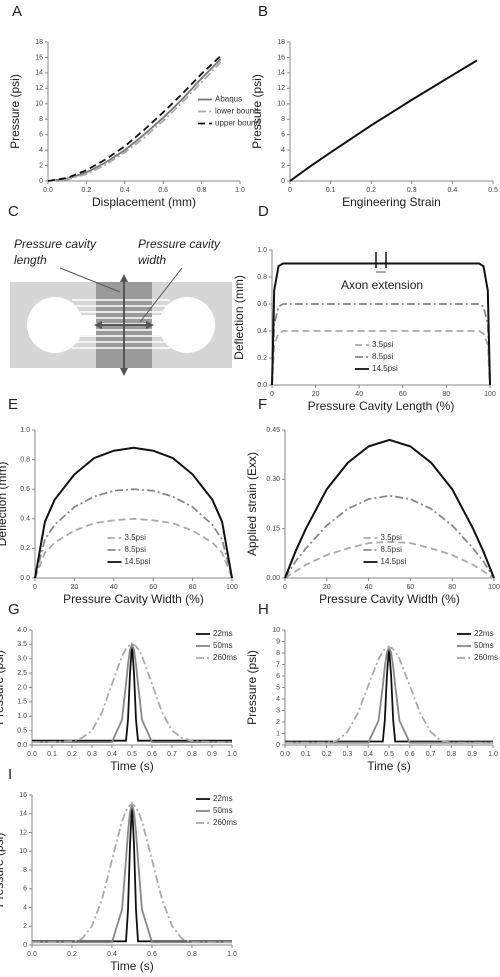 Image resolution: width=500 pixels, height=977 pixels. What do you see at coordinates (278, 641) in the screenshot?
I see `y-tick-label: 9` at bounding box center [278, 641].